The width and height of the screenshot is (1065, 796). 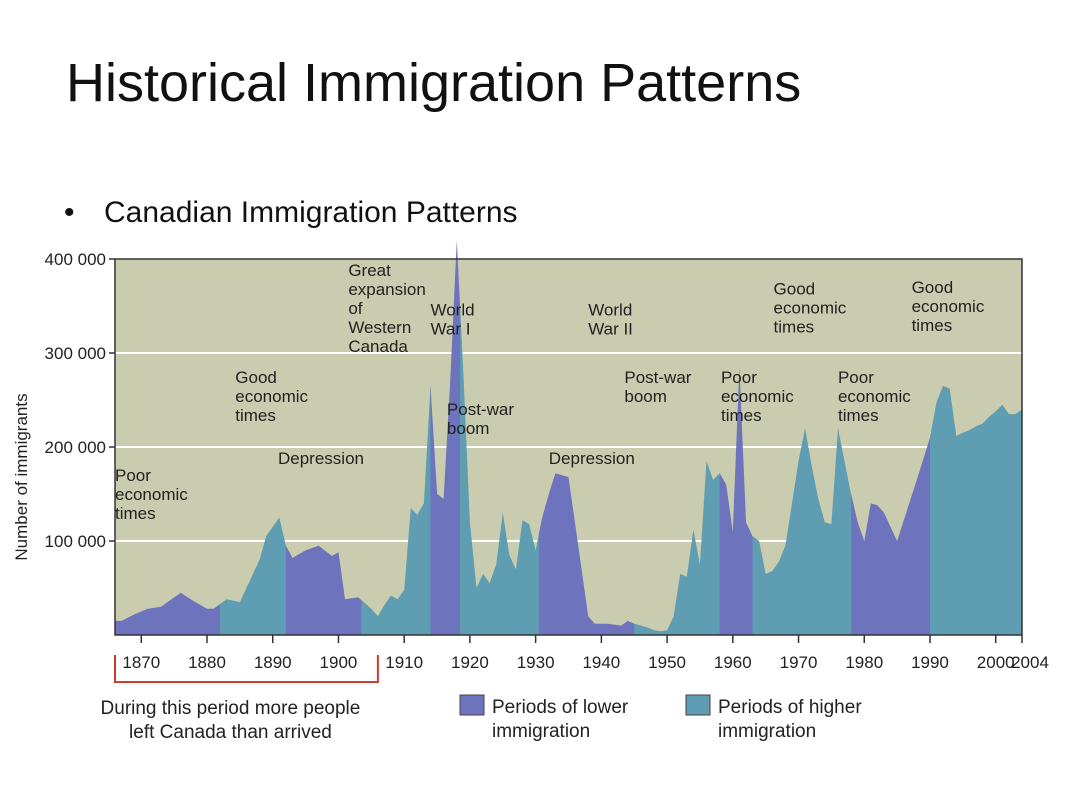 What do you see at coordinates (141, 662) in the screenshot?
I see `x-tick-label: 1870` at bounding box center [141, 662].